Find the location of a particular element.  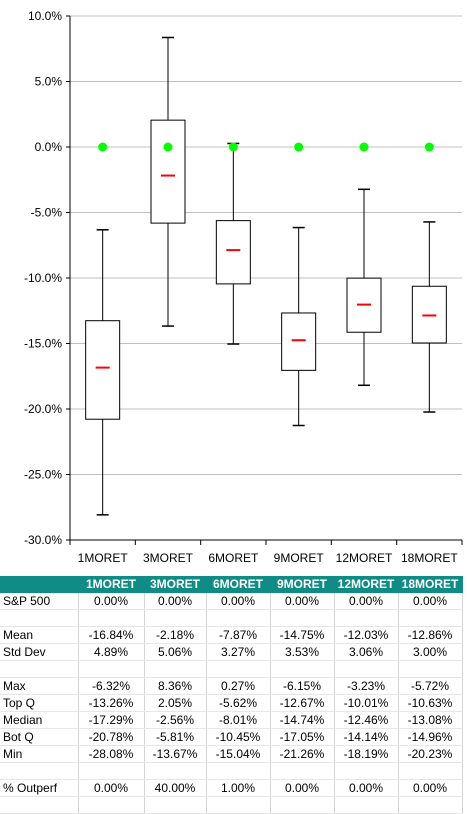

header-cell: 1MORET is located at coordinates (111, 584).